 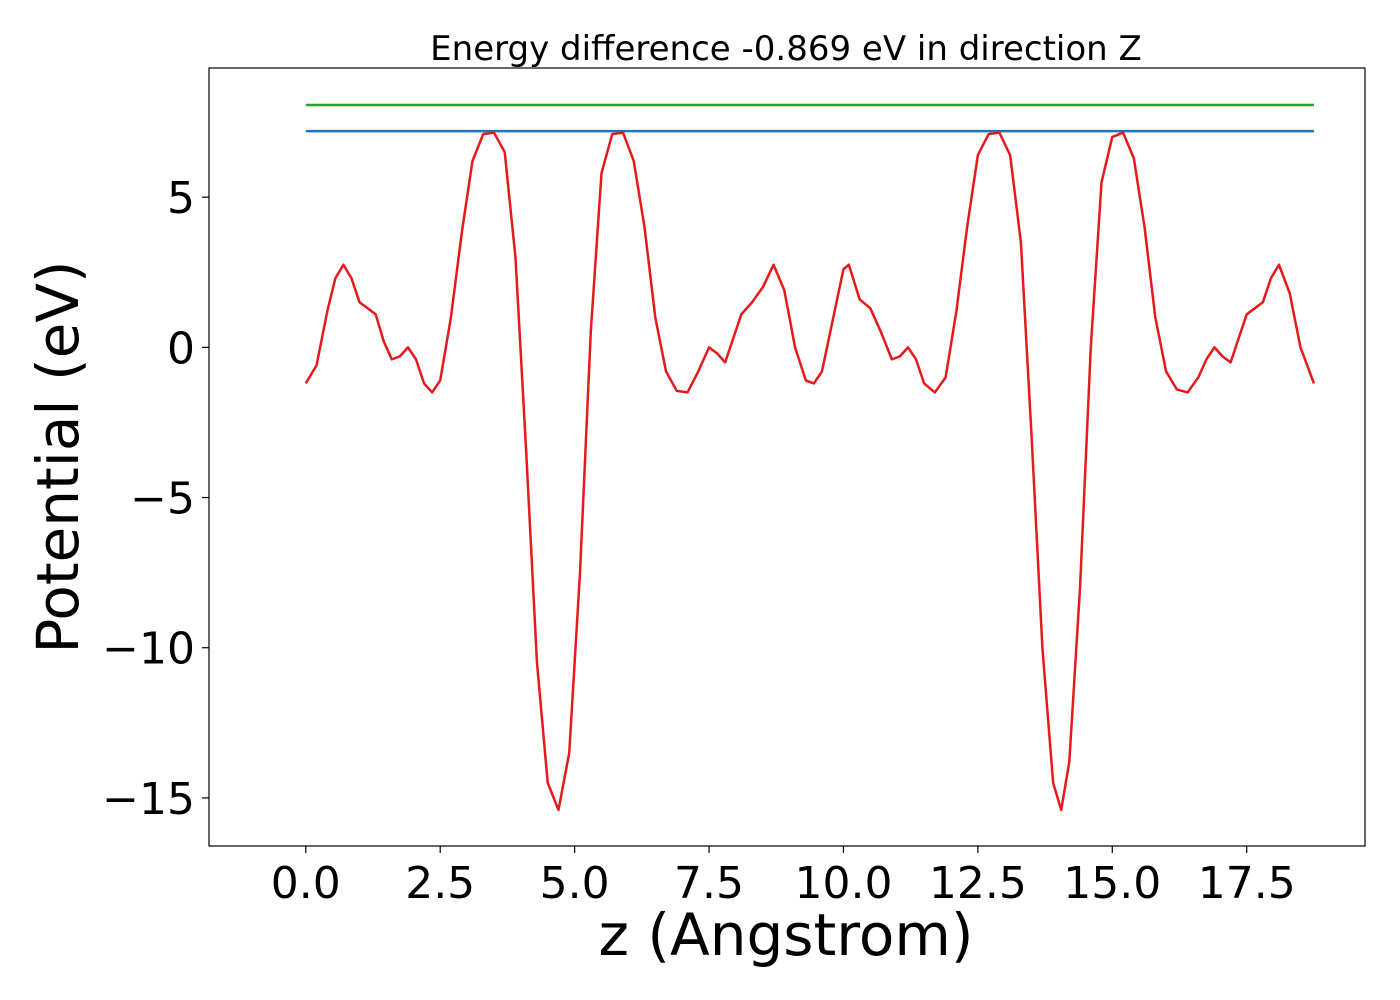 What do you see at coordinates (440, 883) in the screenshot?
I see `x-tick-label-1: 2.5` at bounding box center [440, 883].